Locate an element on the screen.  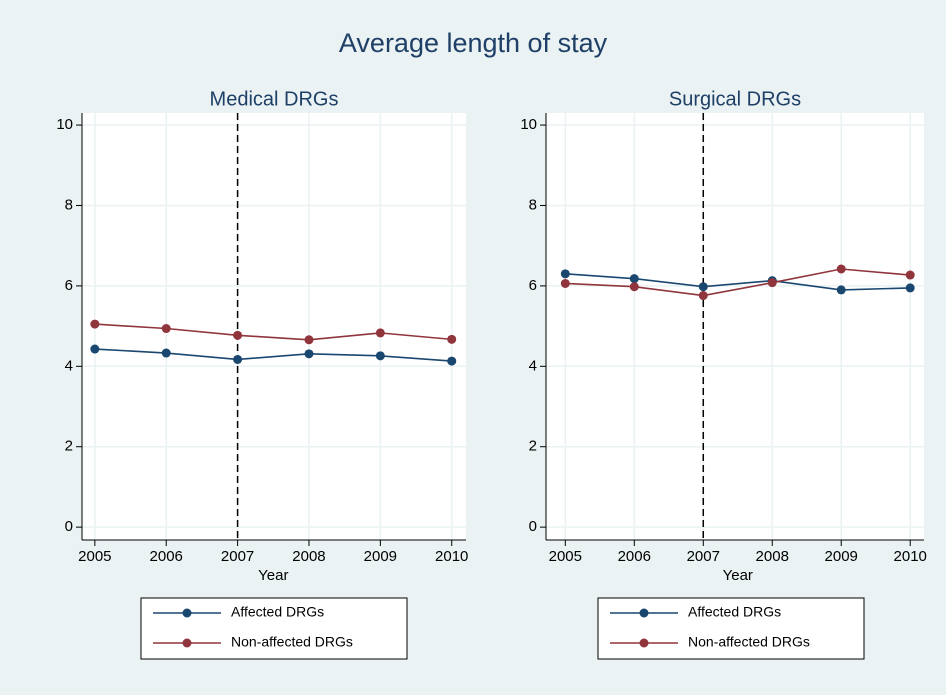
subplot-title: Surgical DRGs is located at coordinates (735, 99).